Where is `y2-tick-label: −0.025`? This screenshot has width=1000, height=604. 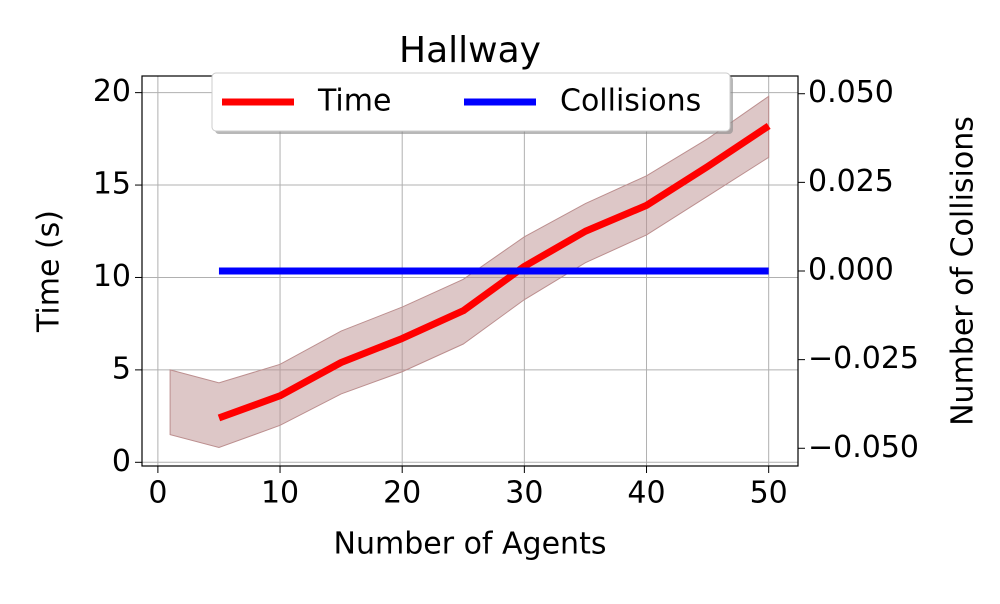
y2-tick-label: −0.025 is located at coordinates (863, 358).